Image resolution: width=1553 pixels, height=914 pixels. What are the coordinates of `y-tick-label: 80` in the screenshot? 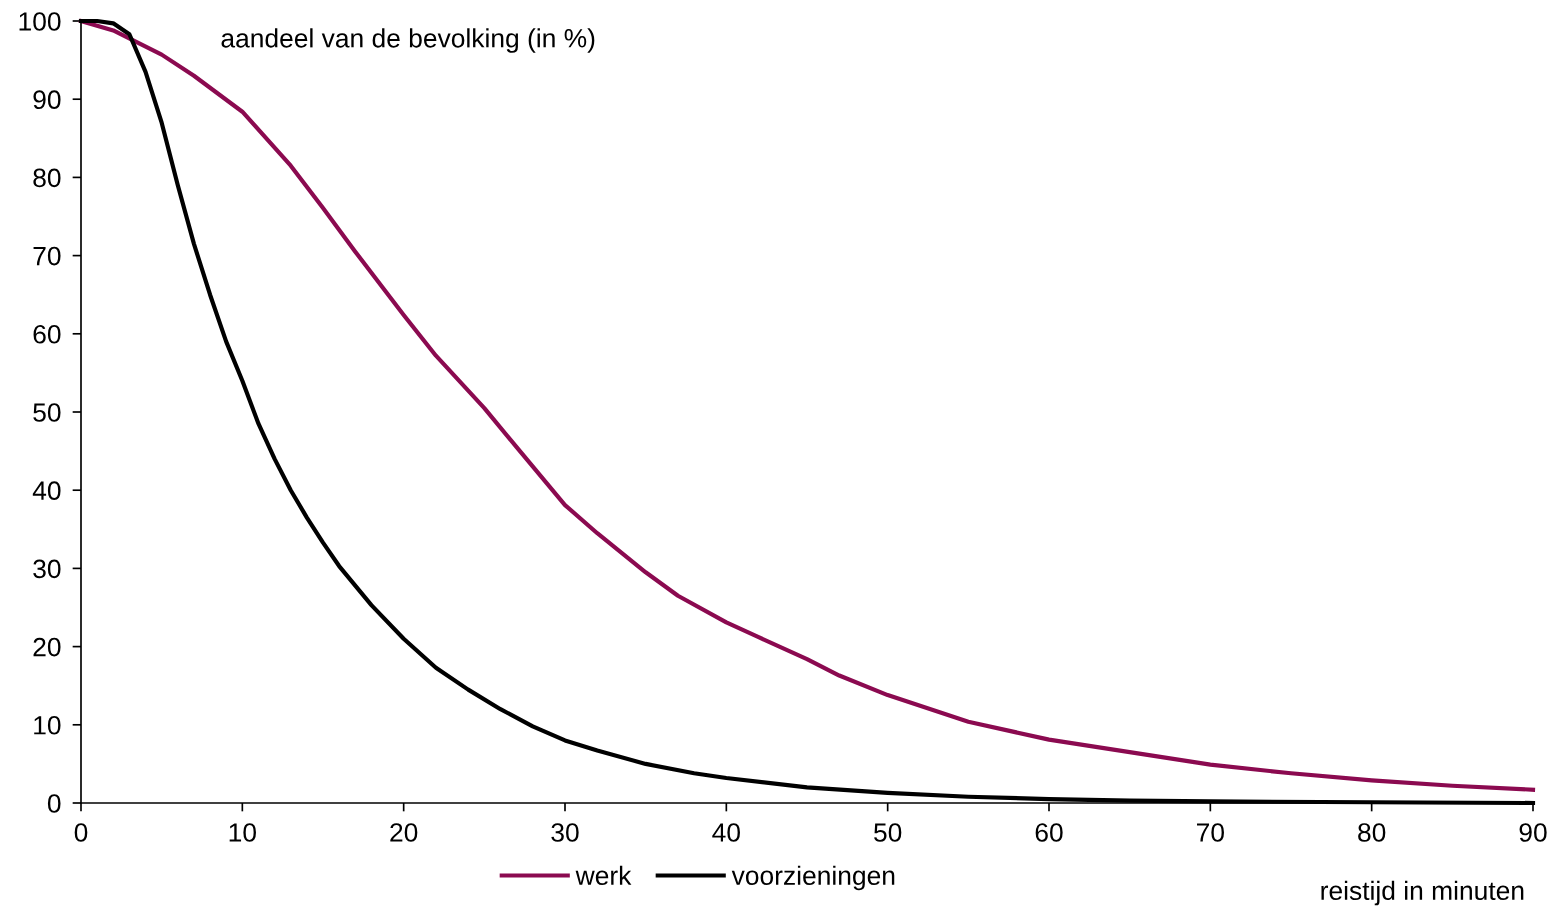 It's located at (47, 178).